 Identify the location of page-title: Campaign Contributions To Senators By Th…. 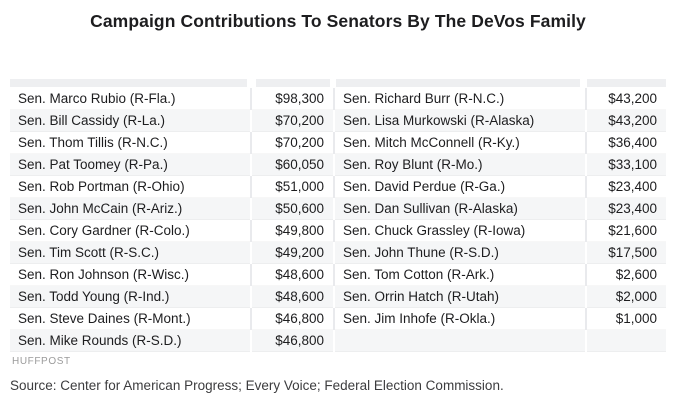
(338, 21).